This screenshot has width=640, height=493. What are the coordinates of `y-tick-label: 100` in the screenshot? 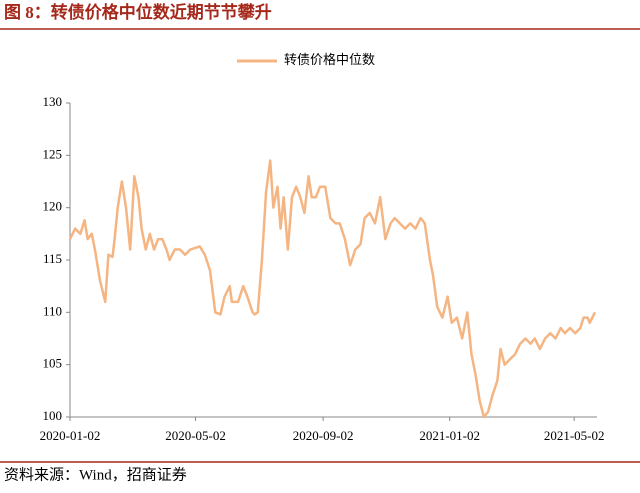 It's located at (53, 415).